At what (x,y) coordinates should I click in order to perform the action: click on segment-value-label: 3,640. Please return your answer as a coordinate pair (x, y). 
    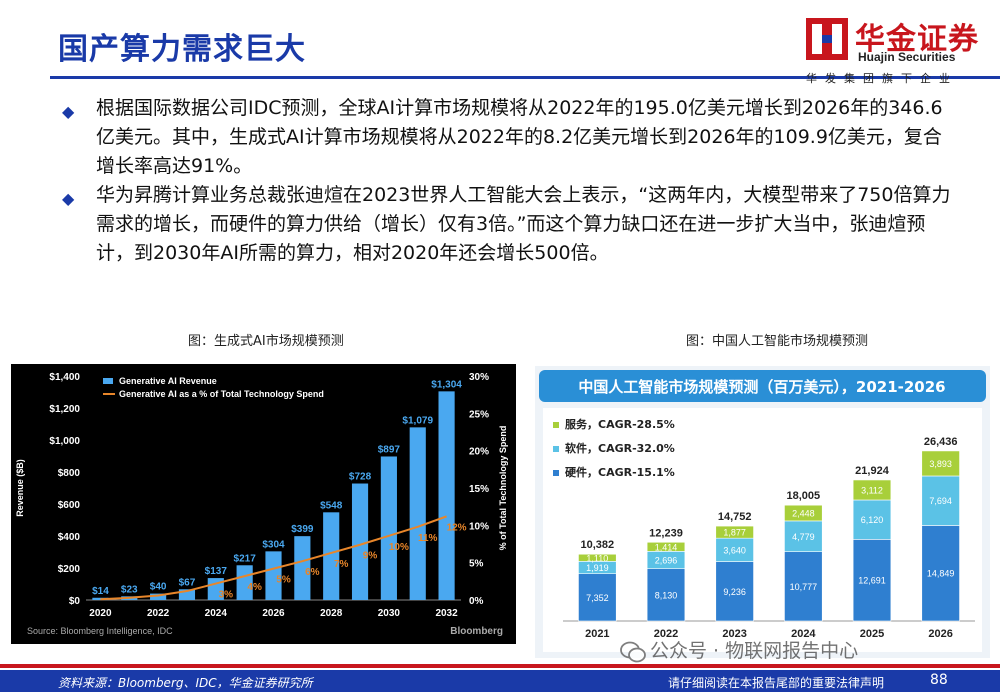
    Looking at the image, I should click on (734, 550).